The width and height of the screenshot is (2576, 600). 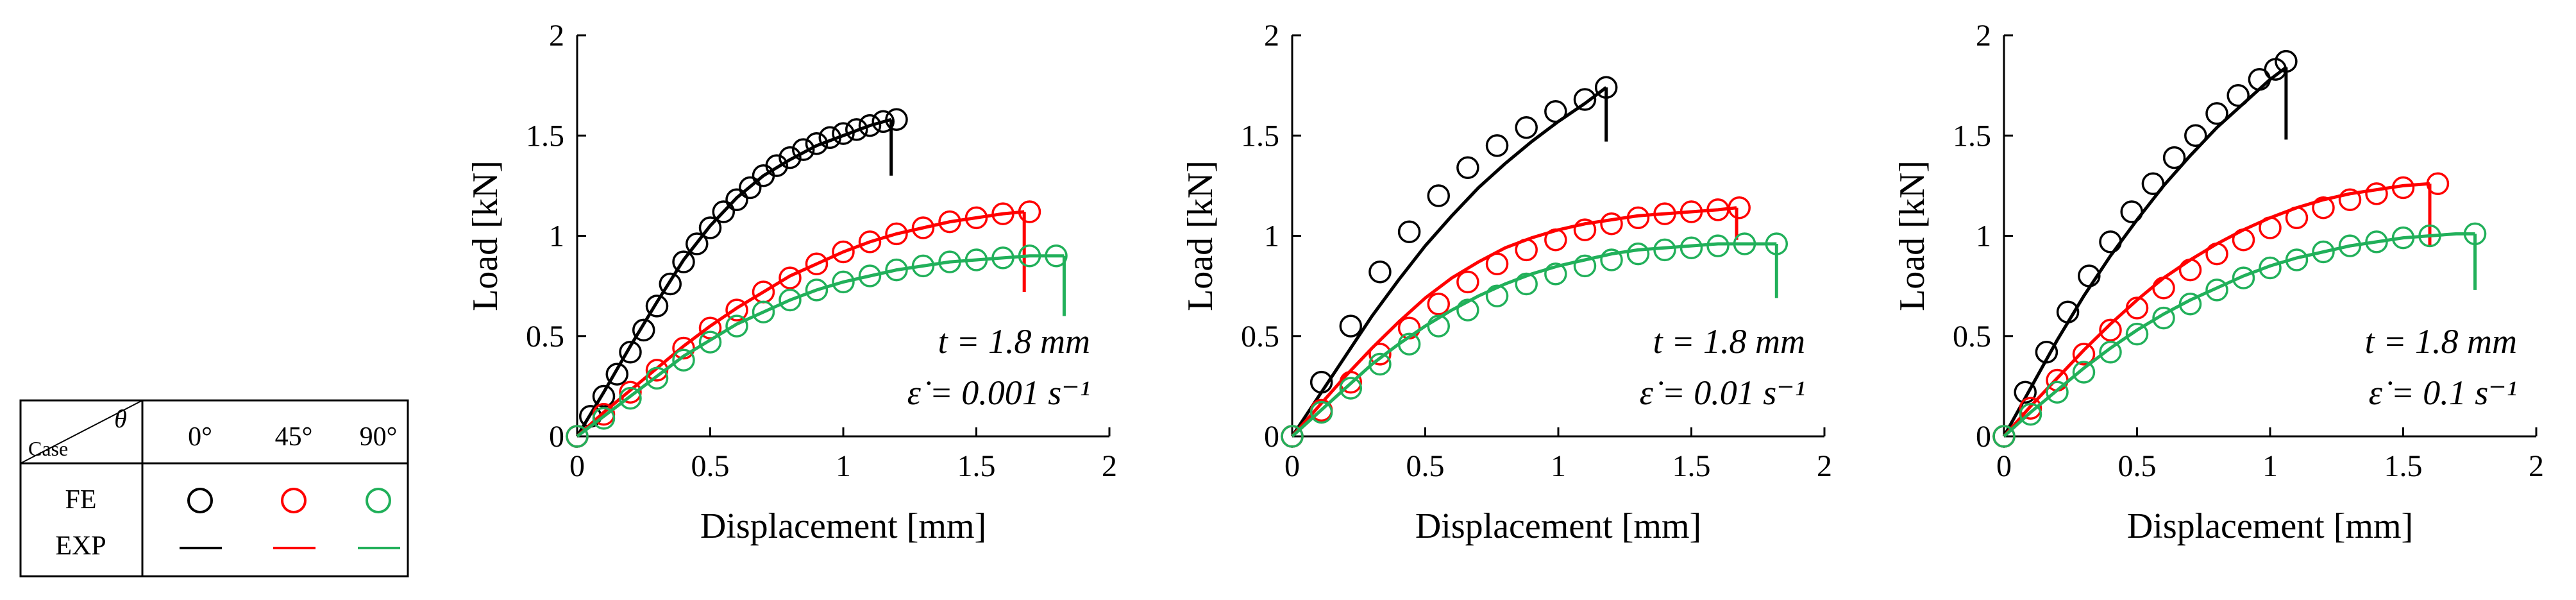 What do you see at coordinates (998, 393) in the screenshot?
I see `annotation-strain-rate: ε̇ = 0.001 s⁻¹` at bounding box center [998, 393].